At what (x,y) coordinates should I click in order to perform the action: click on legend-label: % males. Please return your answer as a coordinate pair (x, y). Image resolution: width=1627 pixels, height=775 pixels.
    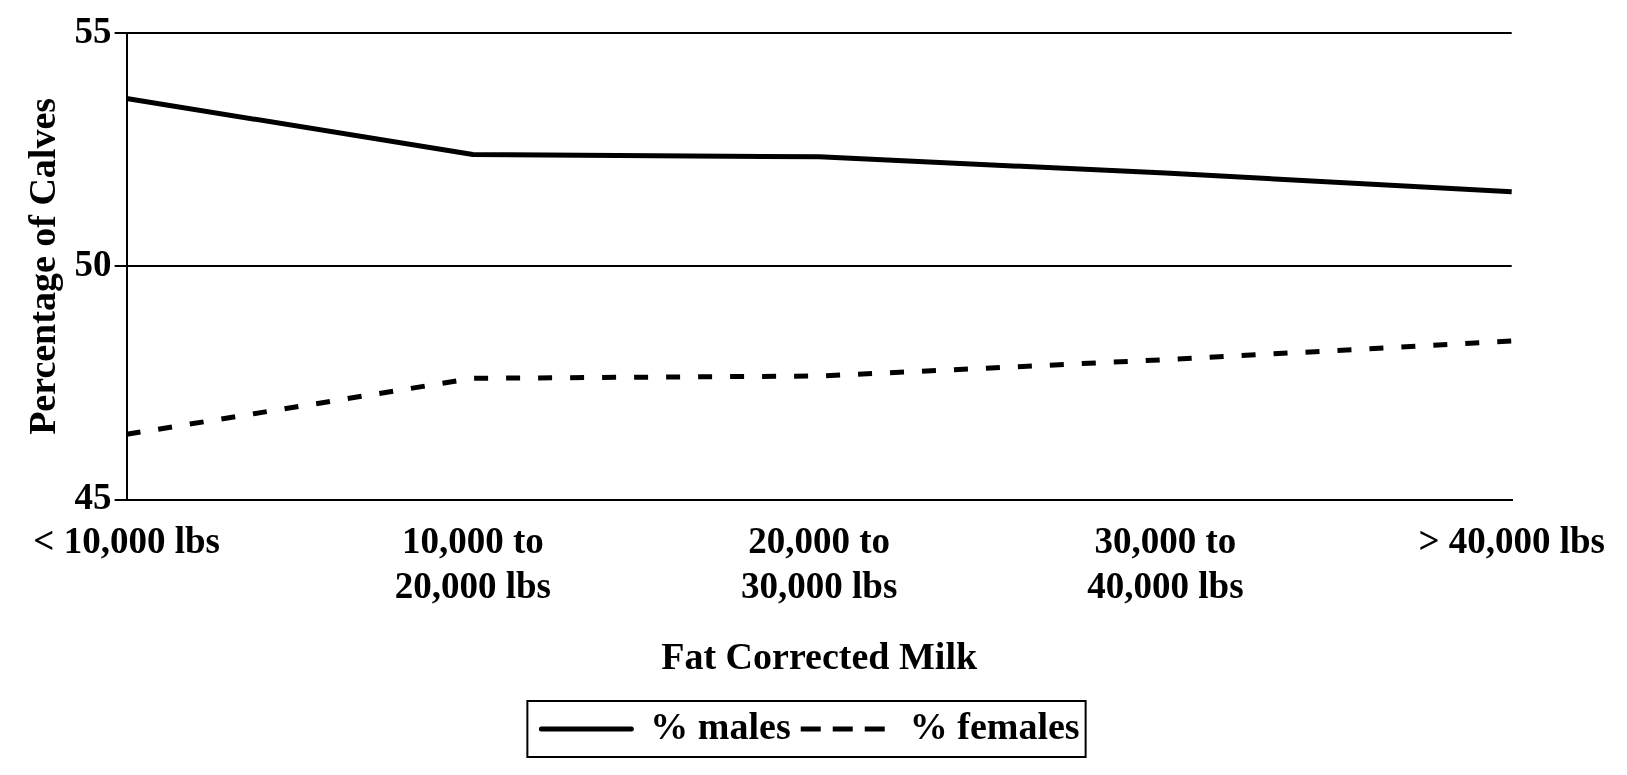
    Looking at the image, I should click on (720, 725).